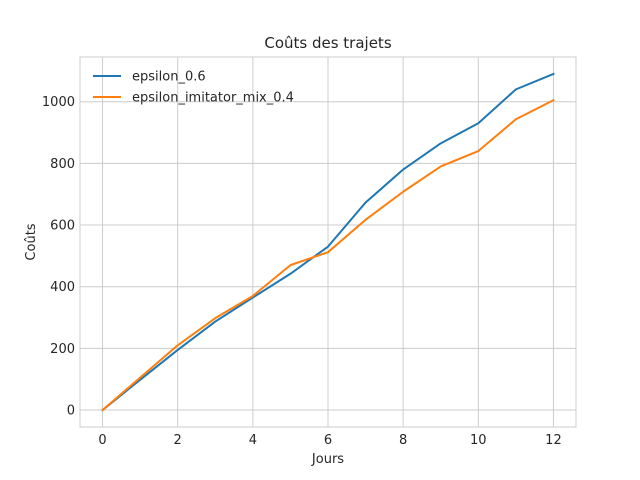 This screenshot has width=640, height=480. I want to click on y-tick-label: 1000, so click(58, 102).